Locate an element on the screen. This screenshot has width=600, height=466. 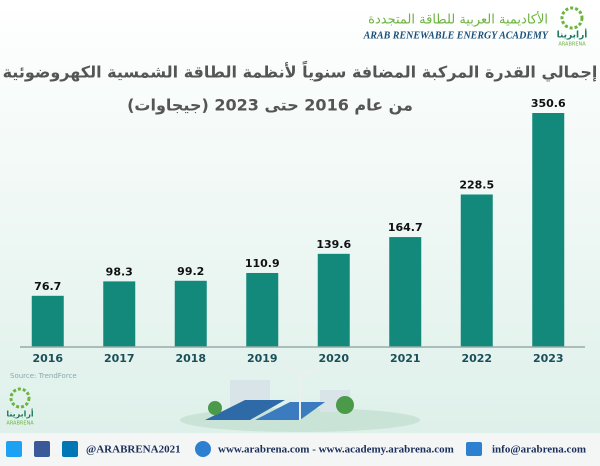
x-tick-label: 2023 is located at coordinates (548, 358).